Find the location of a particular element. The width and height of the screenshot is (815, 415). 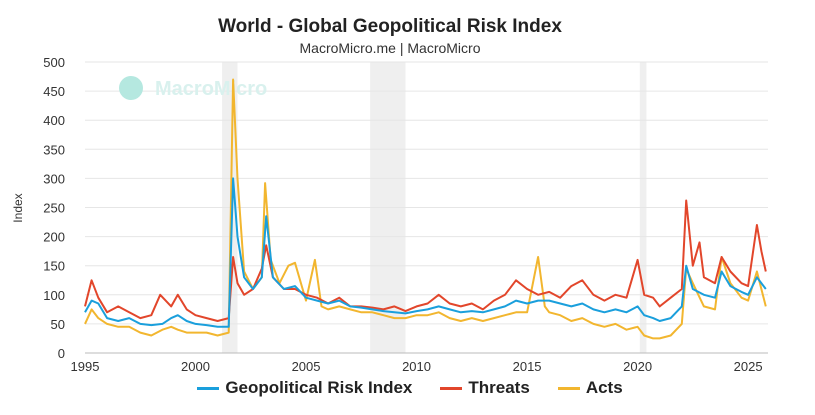

legend-swatch-acts is located at coordinates (568, 388).